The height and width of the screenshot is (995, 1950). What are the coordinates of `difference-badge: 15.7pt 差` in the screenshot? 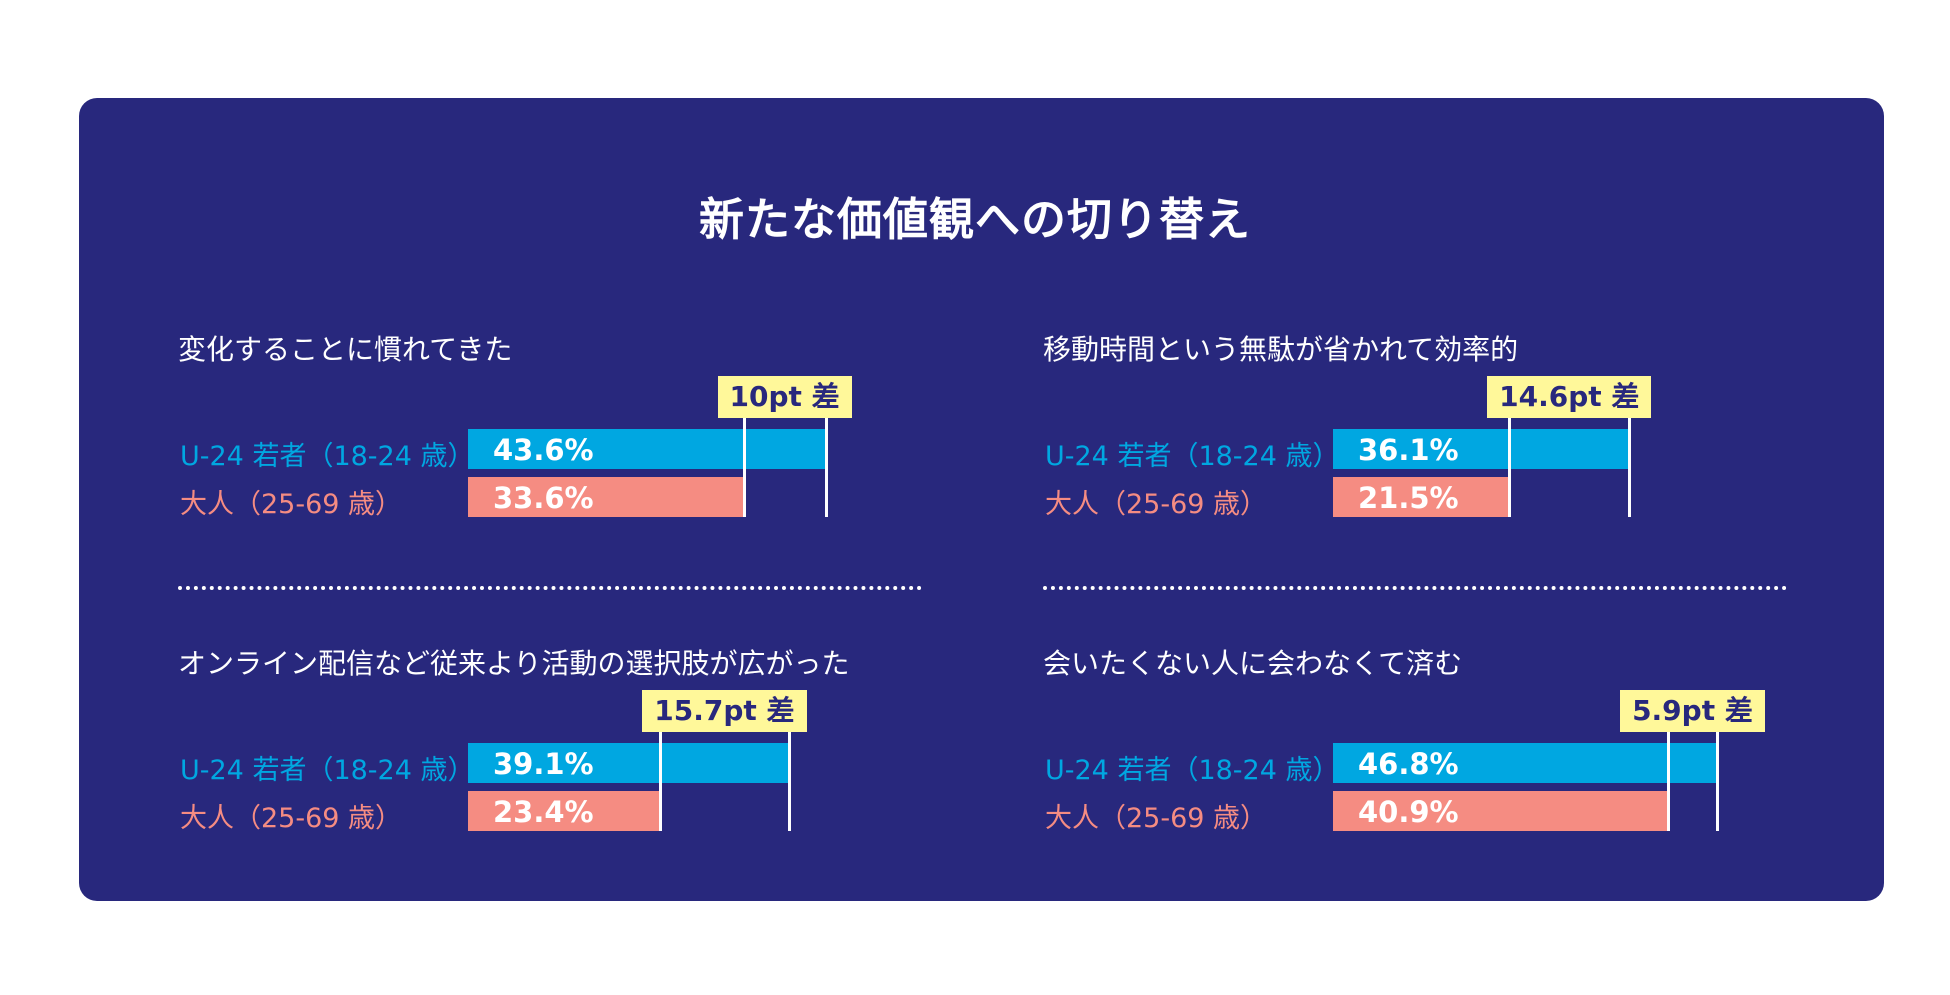 It's located at (724, 711).